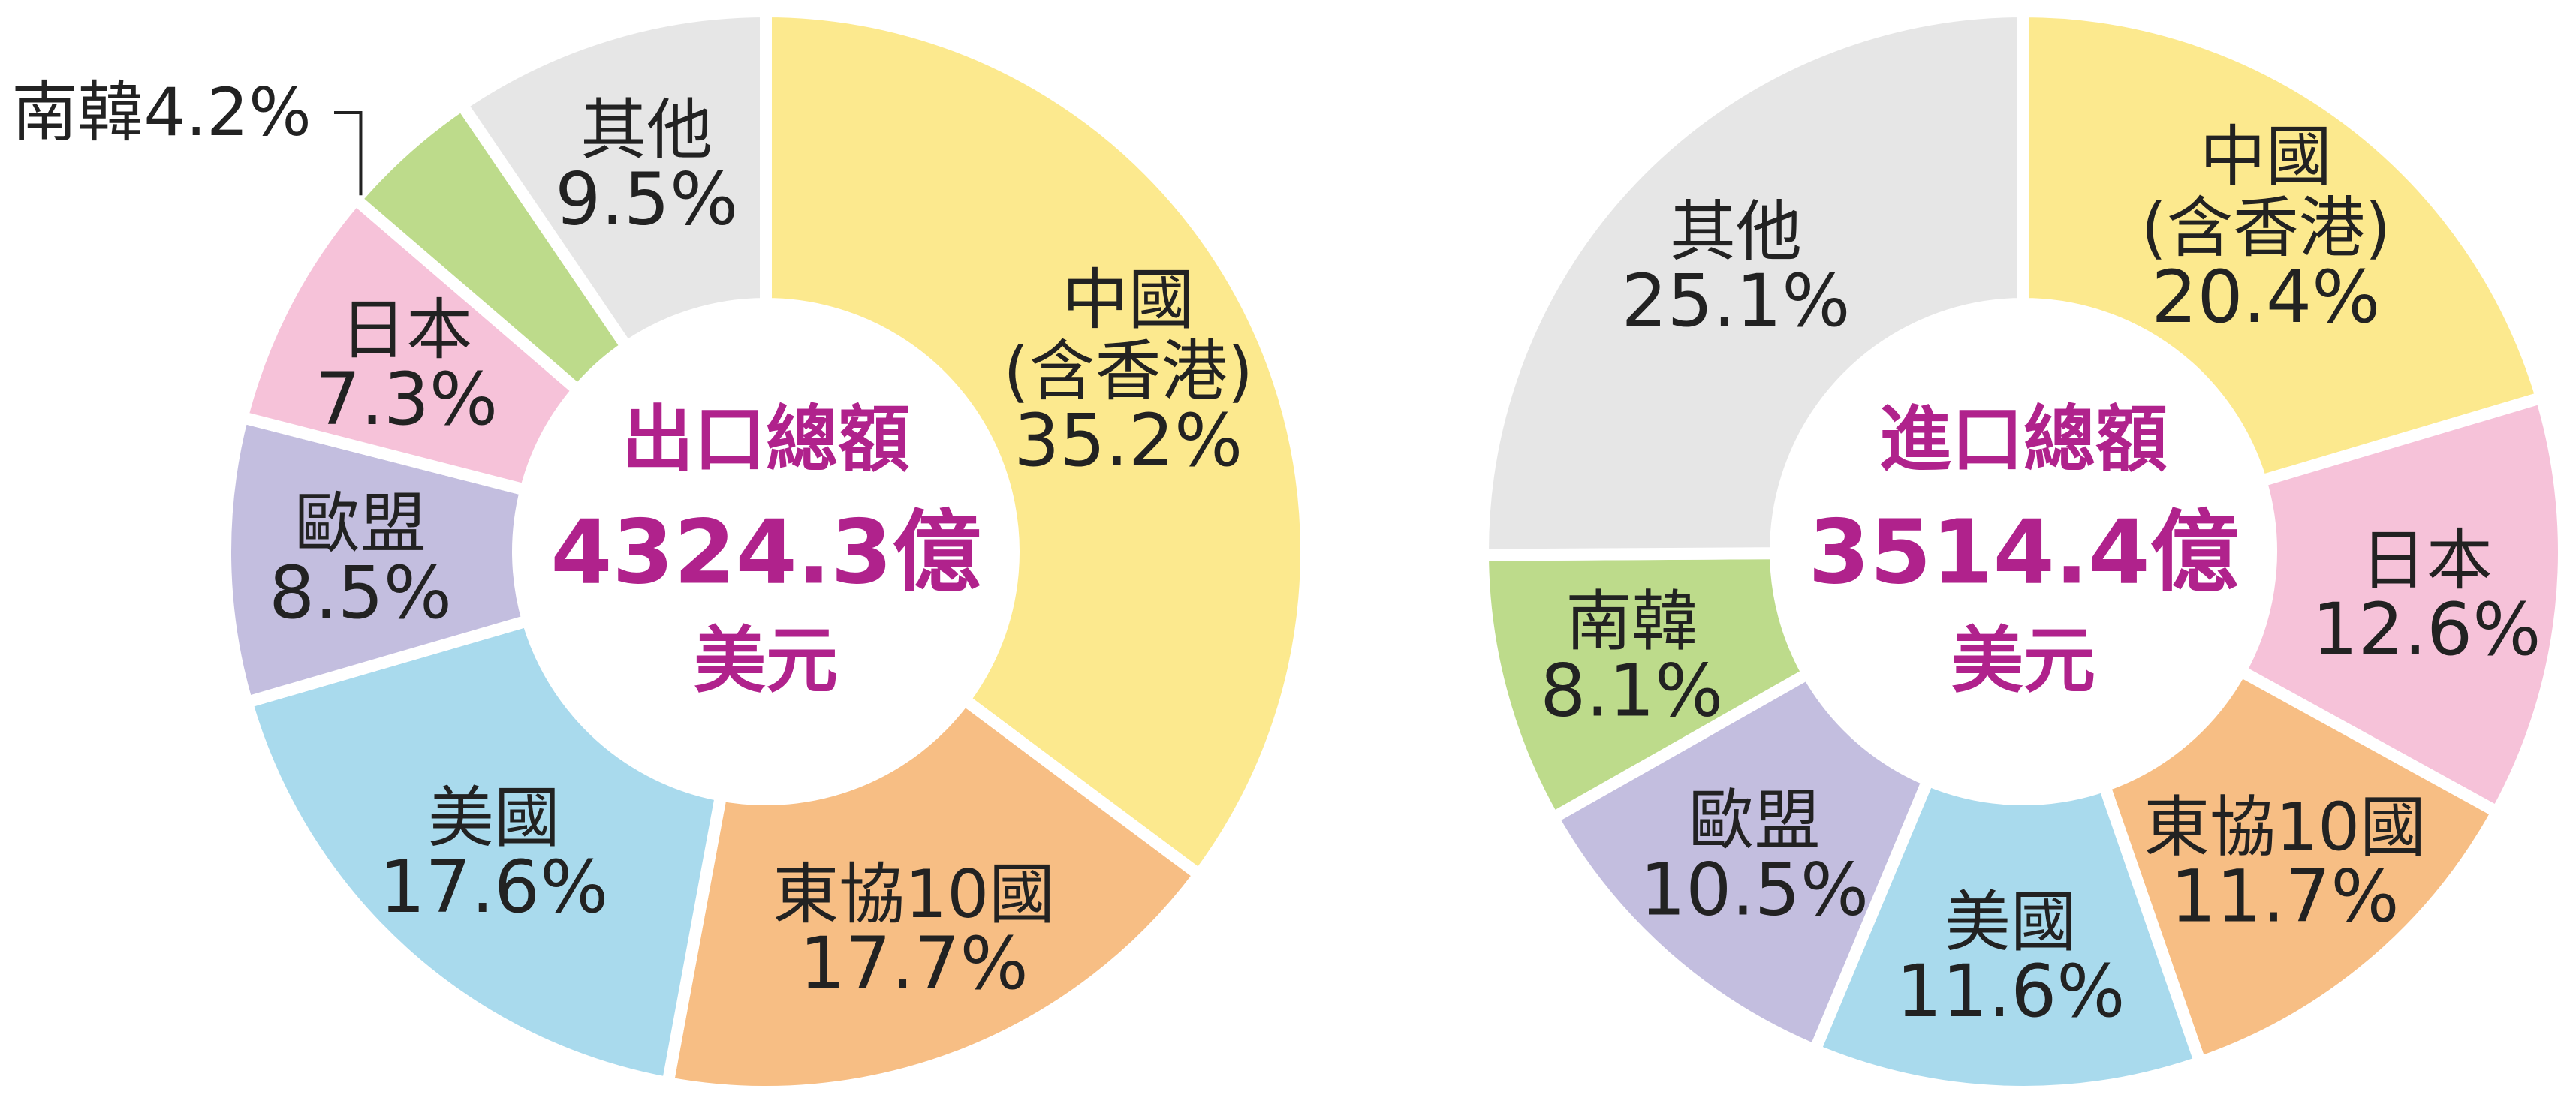  What do you see at coordinates (1128, 371) in the screenshot?
I see `export-slice-label-0-1: (含香港)` at bounding box center [1128, 371].